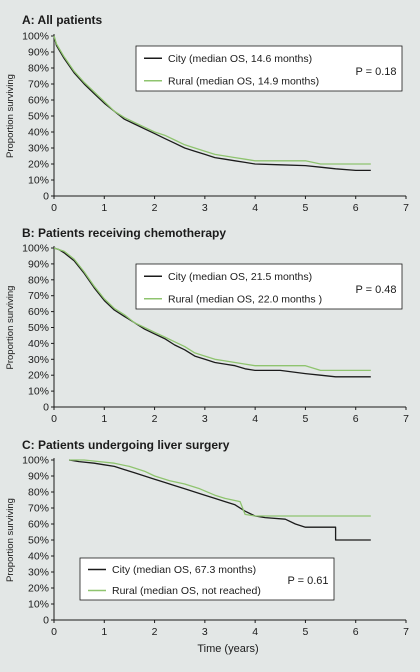 This screenshot has height=672, width=420. Describe the element at coordinates (307, 581) in the screenshot. I see `p-value-annotation: P = 0.61` at that location.